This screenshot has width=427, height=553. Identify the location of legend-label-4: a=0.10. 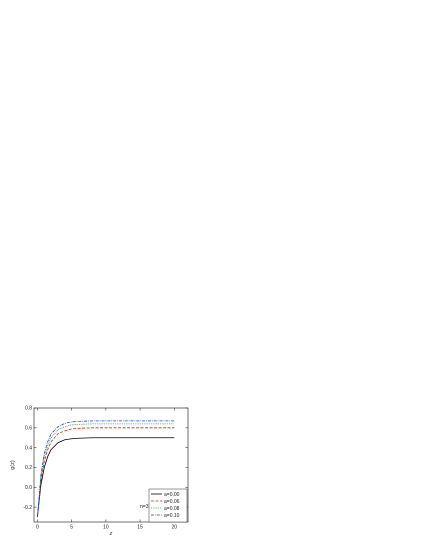
(172, 516).